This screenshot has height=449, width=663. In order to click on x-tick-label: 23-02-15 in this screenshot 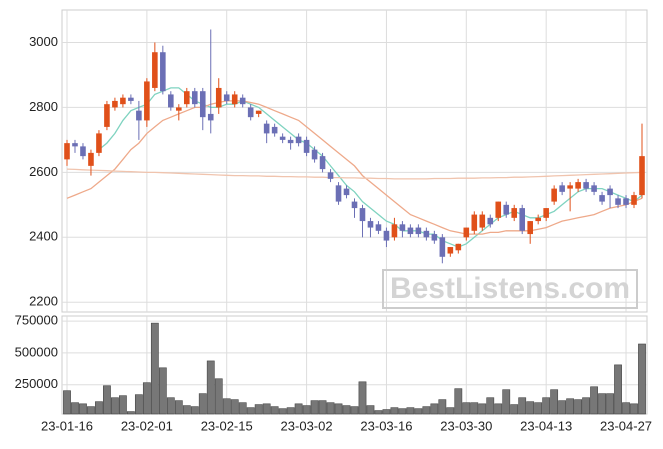, I will do `click(227, 425)`.